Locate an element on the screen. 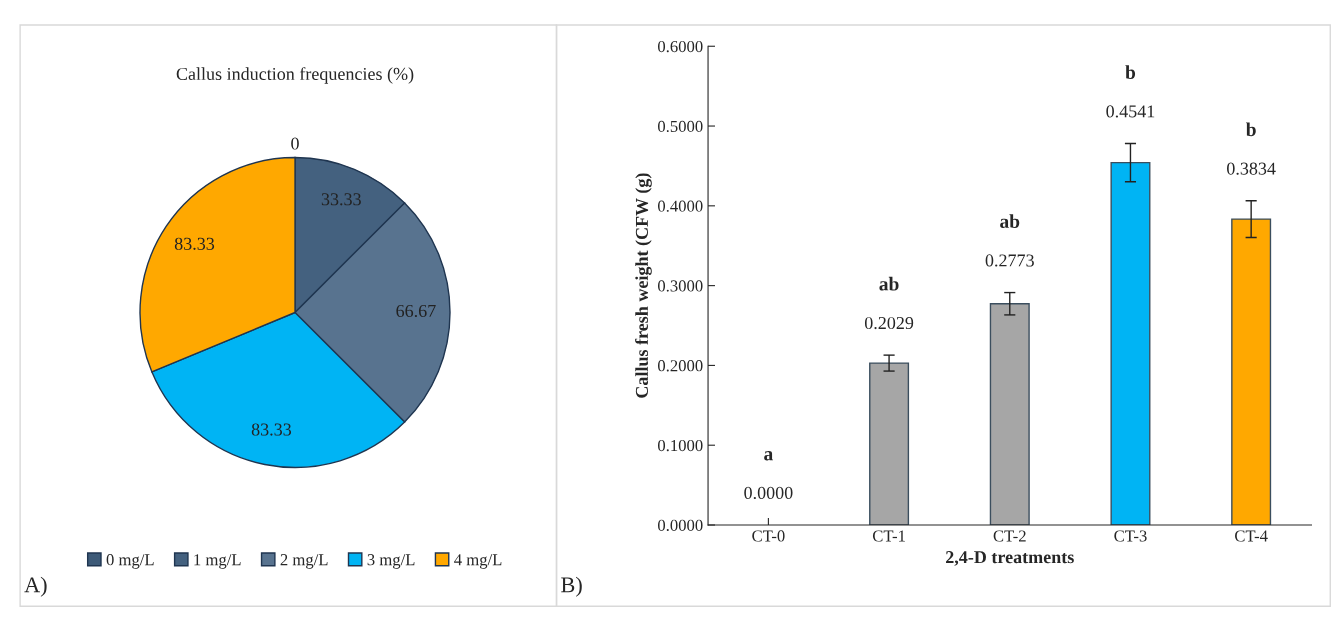  y-tick-label: 0.0000 is located at coordinates (680, 525).